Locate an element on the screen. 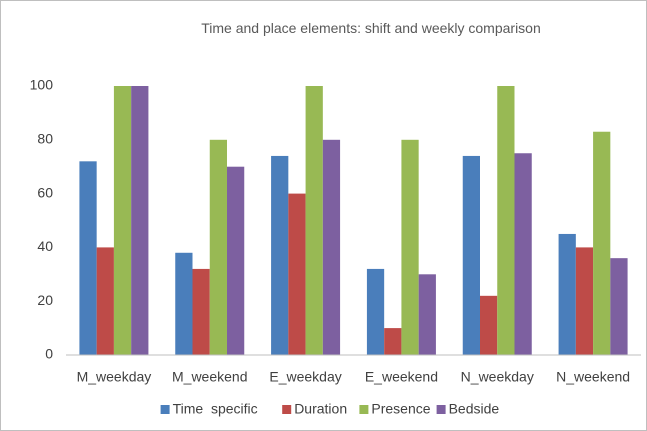 This screenshot has height=431, width=647. y-tick-label: 60 is located at coordinates (45, 192).